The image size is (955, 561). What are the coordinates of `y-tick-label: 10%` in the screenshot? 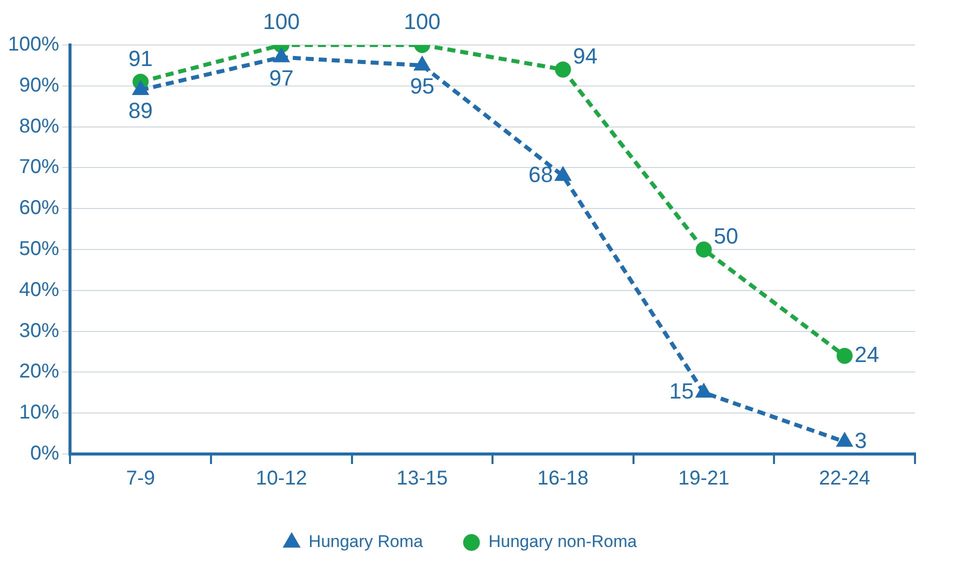 It's located at (39, 413).